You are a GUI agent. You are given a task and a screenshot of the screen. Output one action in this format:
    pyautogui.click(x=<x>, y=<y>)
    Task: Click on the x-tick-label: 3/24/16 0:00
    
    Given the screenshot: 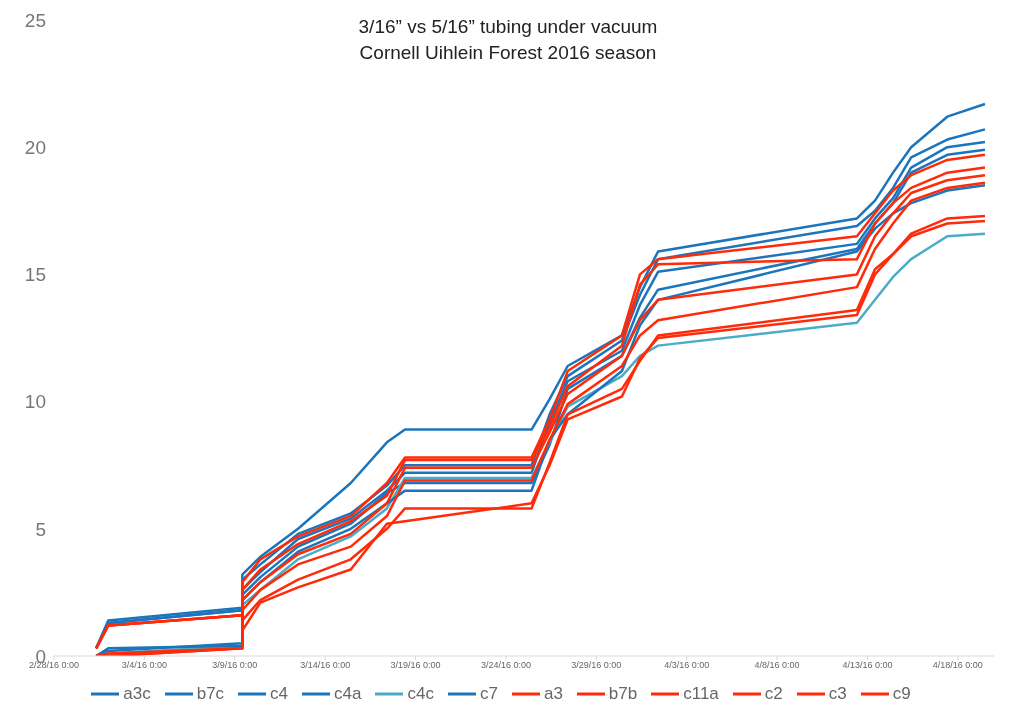 What is the action you would take?
    pyautogui.click(x=505, y=665)
    